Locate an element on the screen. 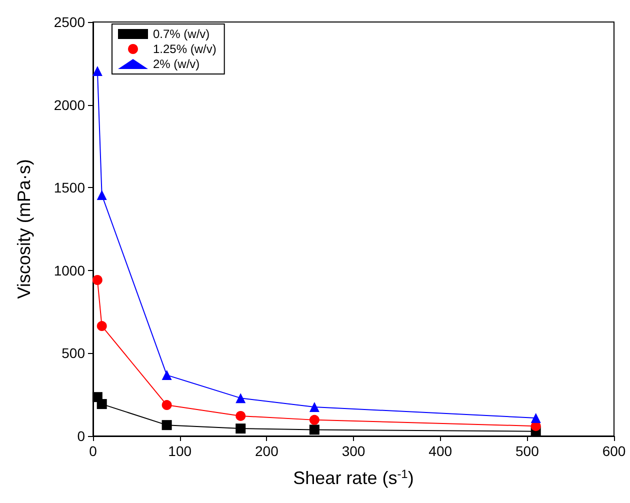 This screenshot has width=630, height=503. y-tick-label: 2000 is located at coordinates (70, 104).